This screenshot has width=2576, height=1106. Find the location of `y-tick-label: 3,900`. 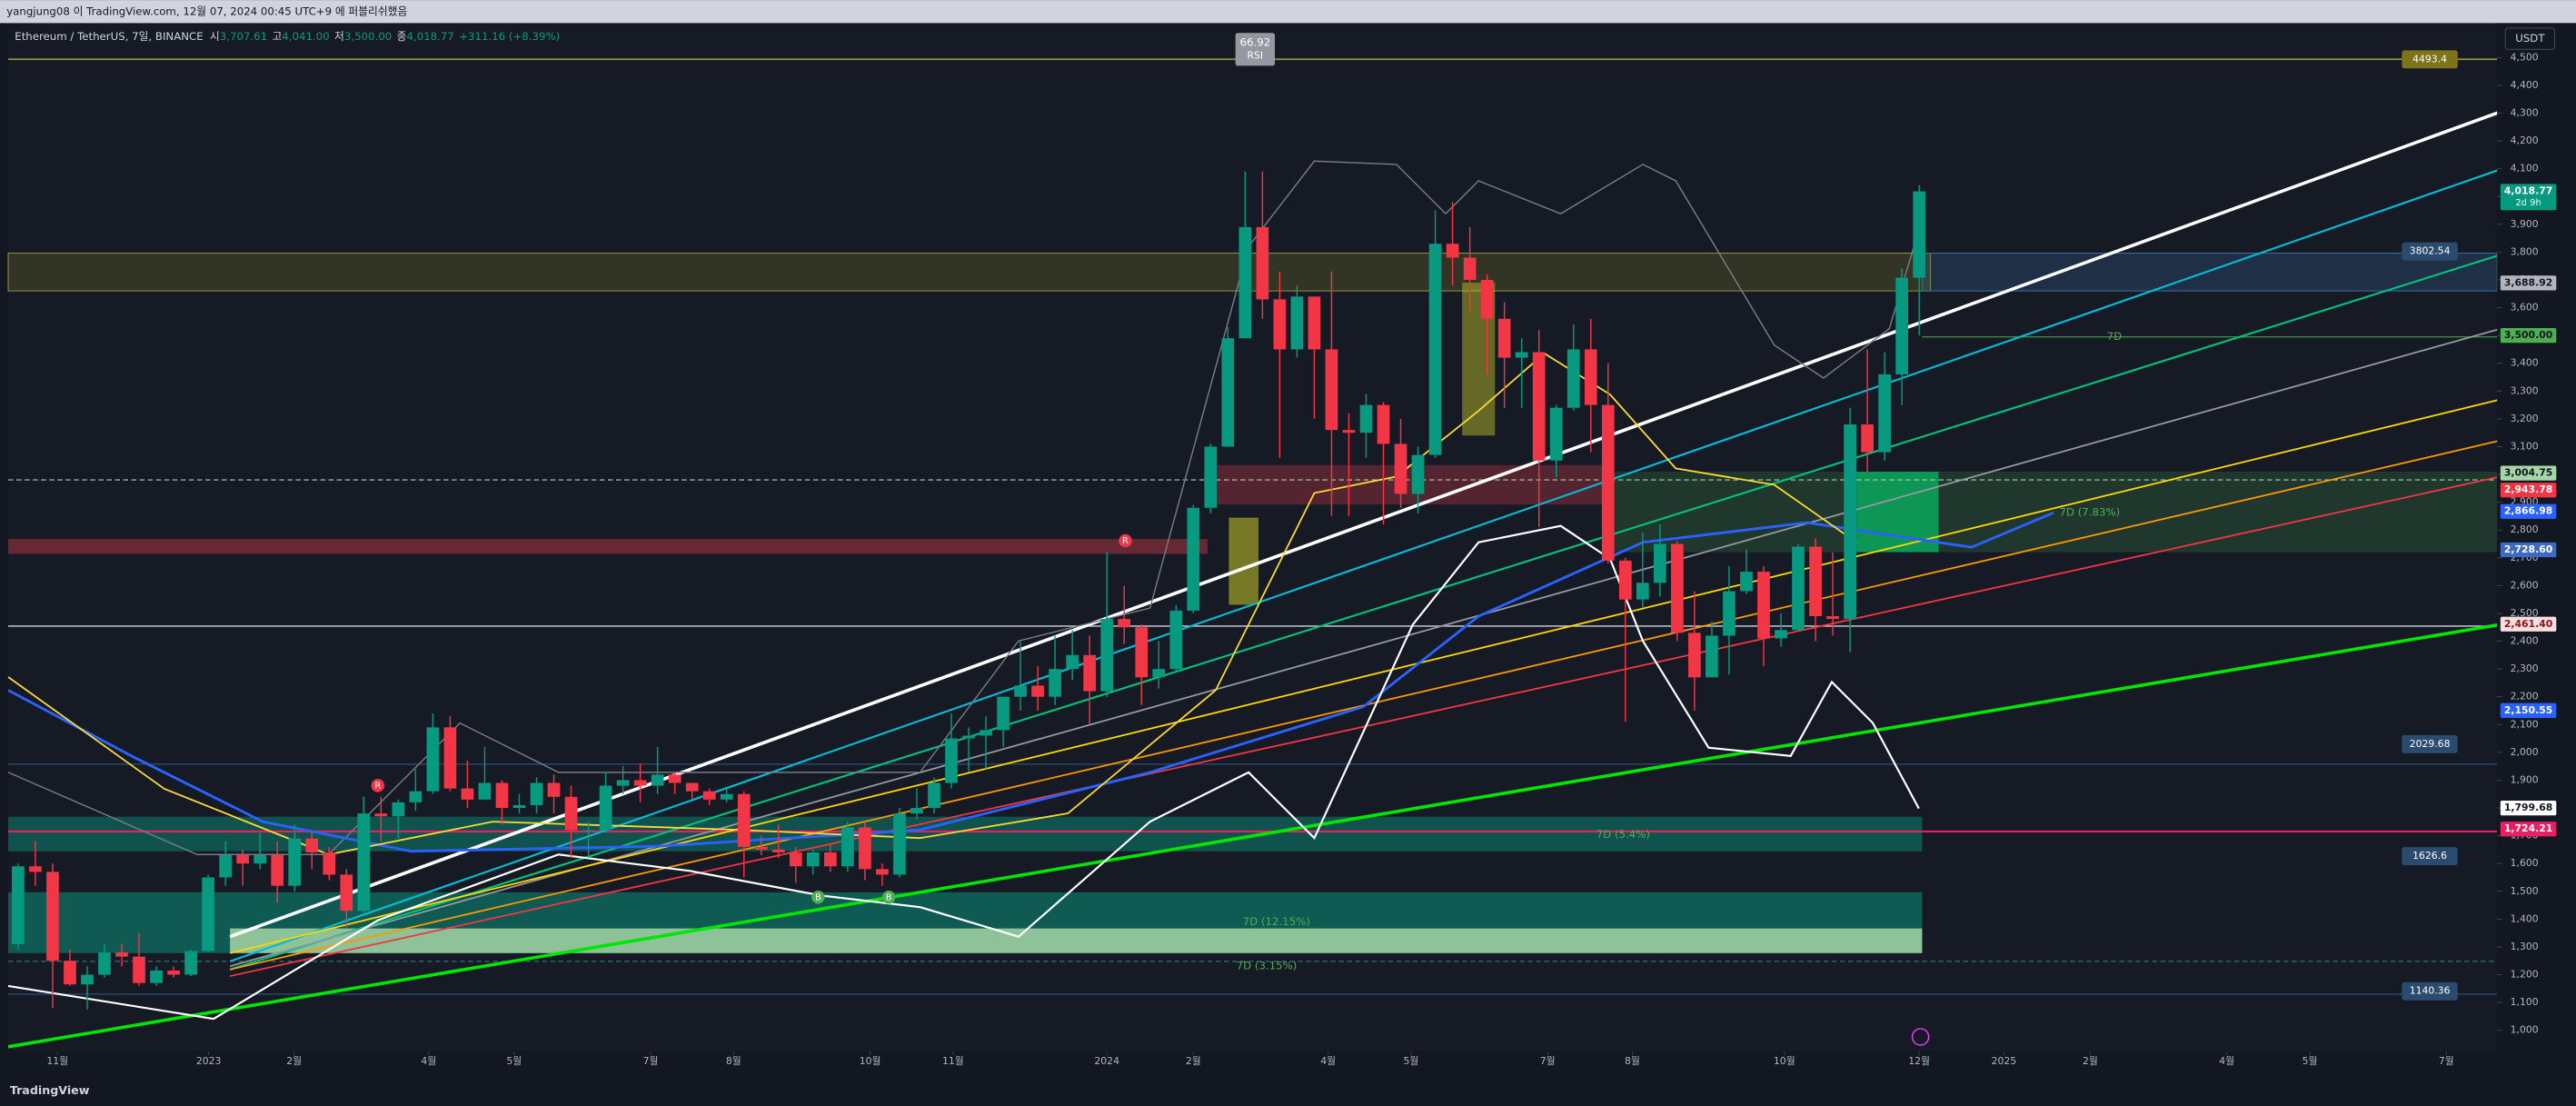

y-tick-label: 3,900 is located at coordinates (2525, 224).